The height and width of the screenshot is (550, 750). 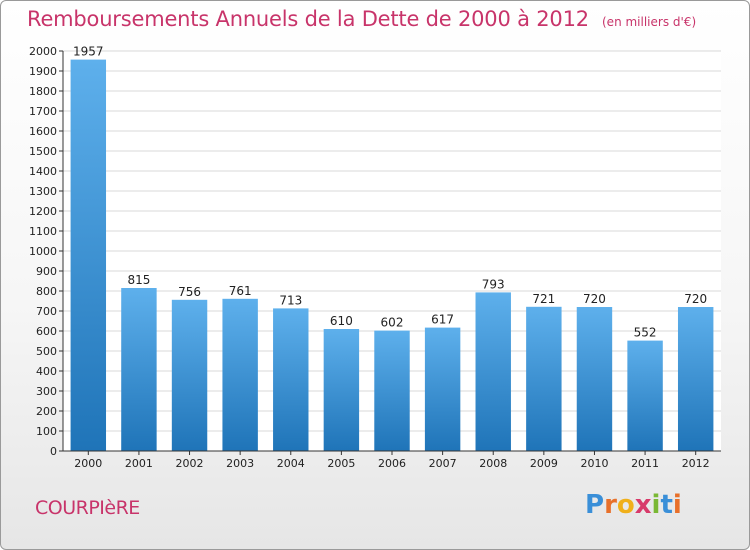 What do you see at coordinates (46, 411) in the screenshot?
I see `y-tick-label: 200` at bounding box center [46, 411].